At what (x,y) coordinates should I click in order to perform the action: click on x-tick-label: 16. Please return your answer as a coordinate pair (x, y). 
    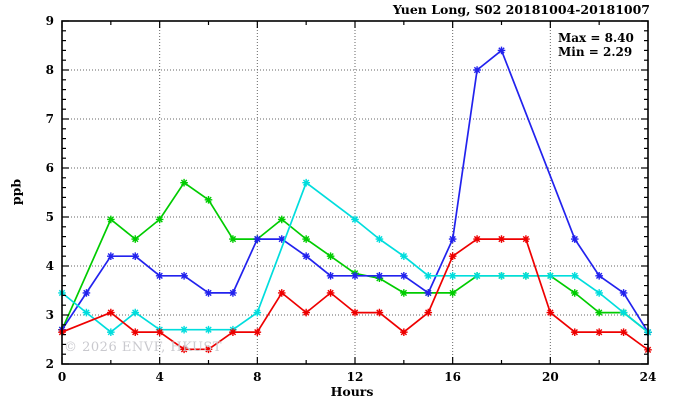
    Looking at the image, I should click on (452, 377).